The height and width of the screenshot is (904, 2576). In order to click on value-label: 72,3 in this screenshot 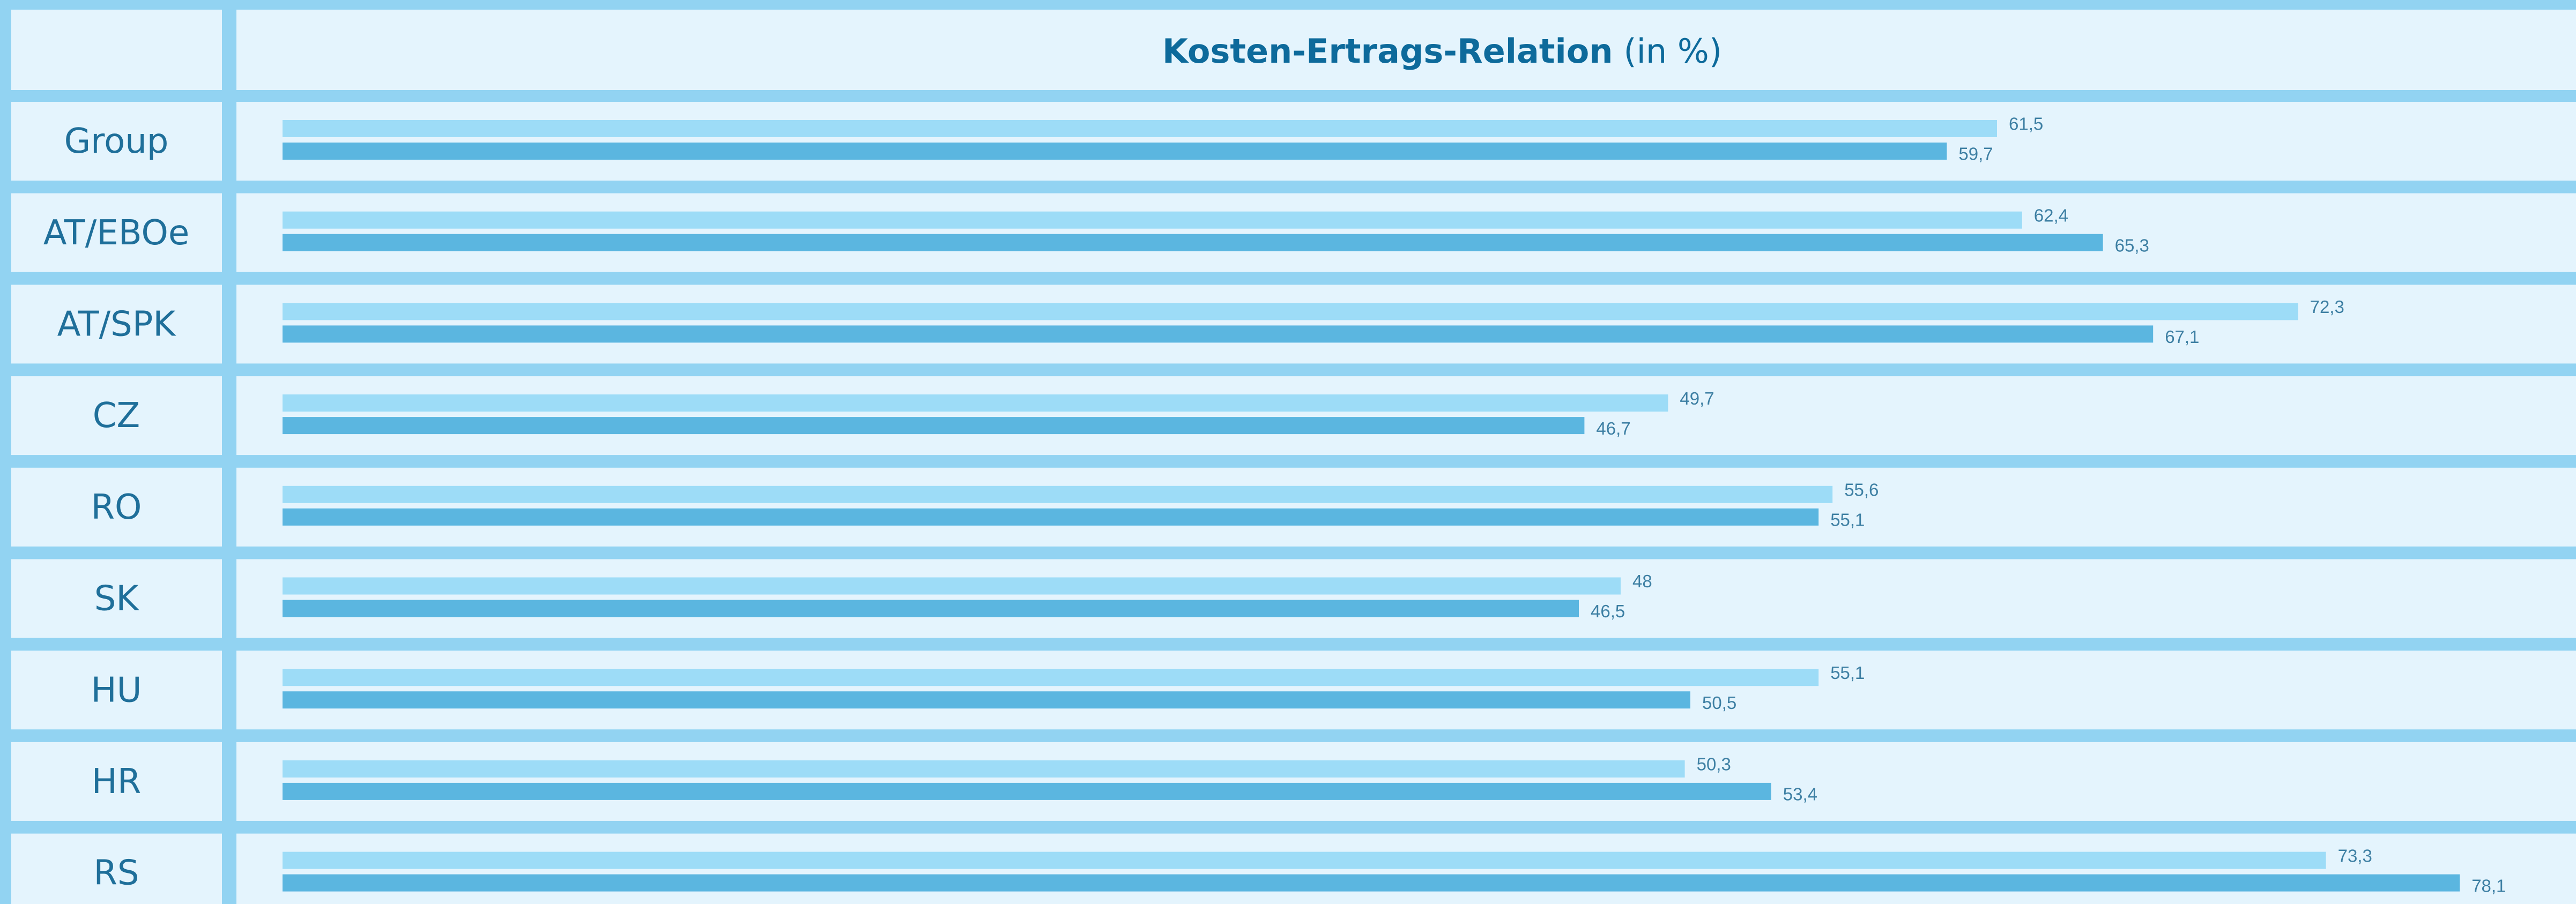, I will do `click(2327, 307)`.